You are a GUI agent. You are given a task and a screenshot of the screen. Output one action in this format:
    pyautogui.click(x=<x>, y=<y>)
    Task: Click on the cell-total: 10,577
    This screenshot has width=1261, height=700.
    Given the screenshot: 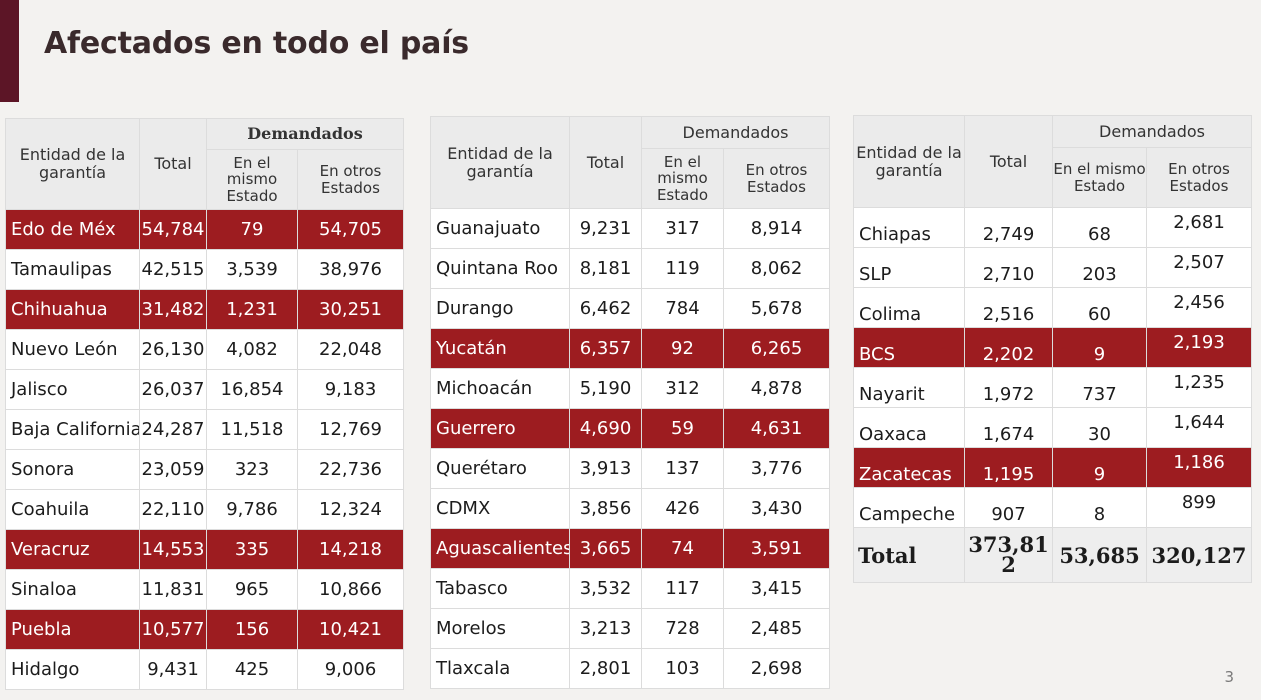 What is the action you would take?
    pyautogui.click(x=173, y=629)
    